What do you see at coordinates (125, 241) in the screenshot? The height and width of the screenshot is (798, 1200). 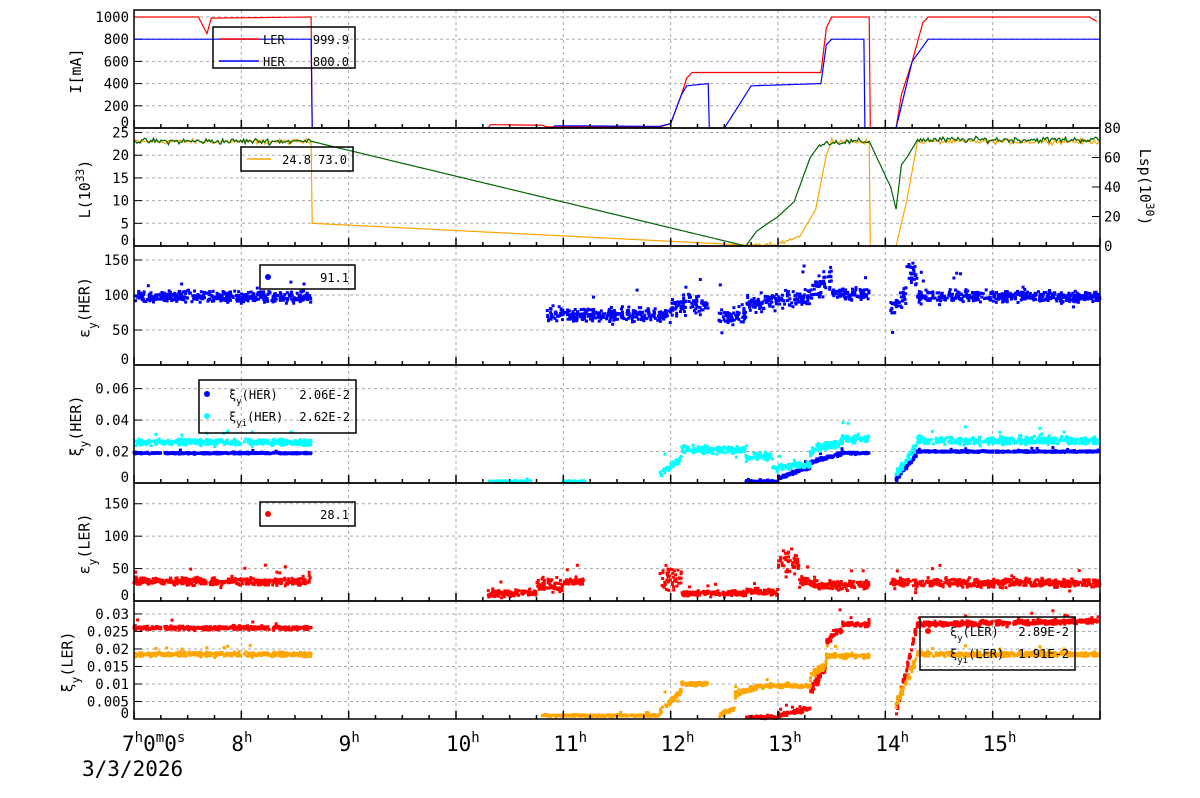 I see `y-tick-label: 0` at bounding box center [125, 241].